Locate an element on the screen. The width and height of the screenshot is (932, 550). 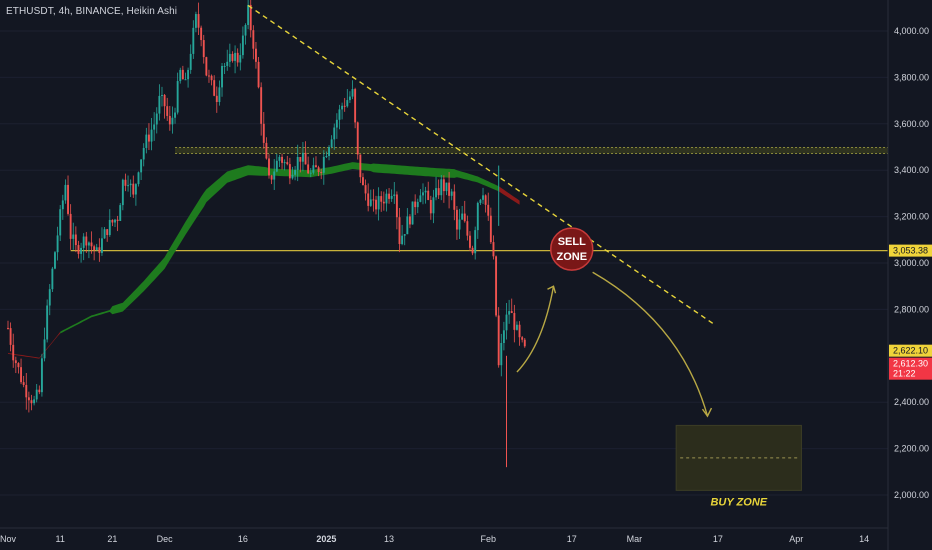
last-price-tag-text: 2,612.30 is located at coordinates (910, 364).